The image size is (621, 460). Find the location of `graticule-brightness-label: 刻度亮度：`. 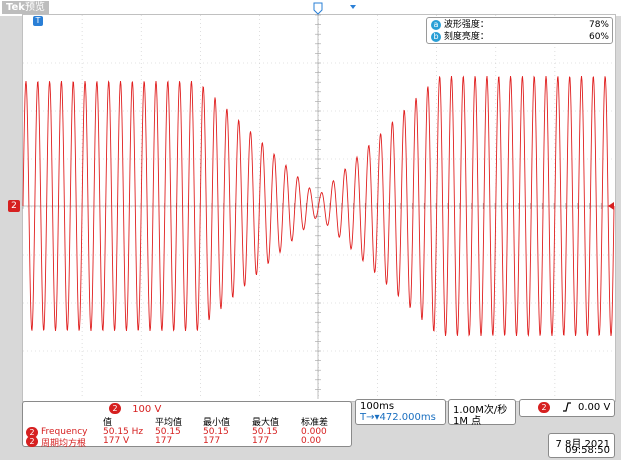

graticule-brightness-label: 刻度亮度： is located at coordinates (466, 37).